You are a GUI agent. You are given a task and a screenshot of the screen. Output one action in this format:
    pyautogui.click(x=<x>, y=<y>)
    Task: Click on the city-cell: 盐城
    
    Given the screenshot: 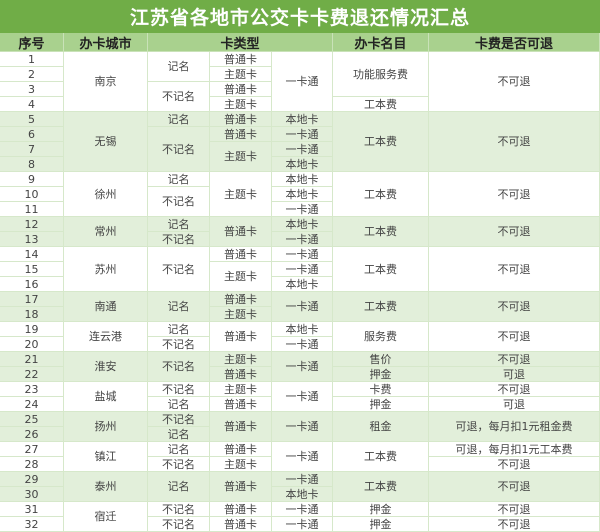 What is the action you would take?
    pyautogui.click(x=106, y=397)
    